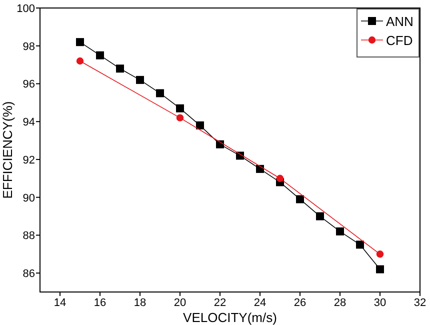 This screenshot has width=430, height=325. I want to click on y-tick-label: 90, so click(28, 198).